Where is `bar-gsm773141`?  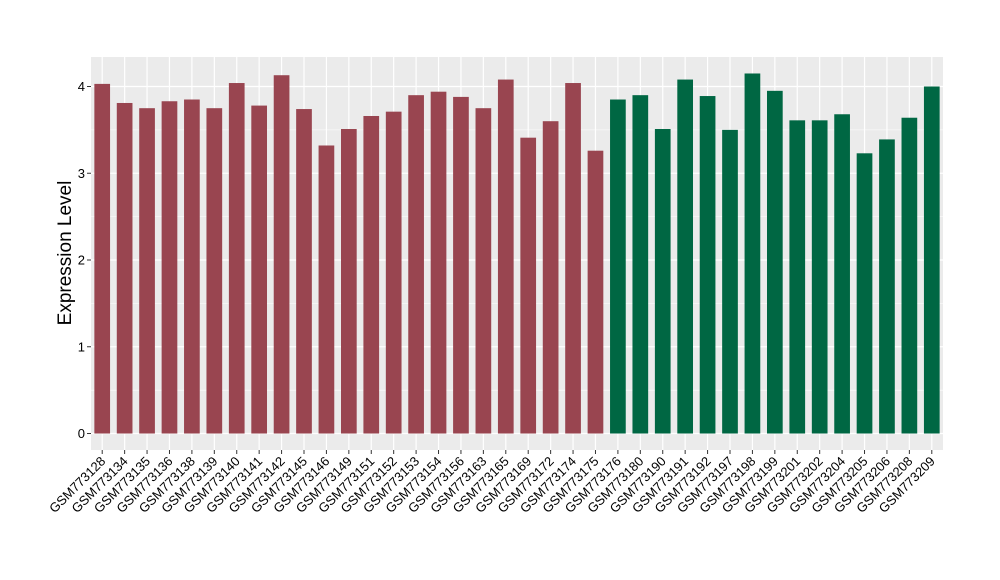
bar-gsm773141 is located at coordinates (259, 269).